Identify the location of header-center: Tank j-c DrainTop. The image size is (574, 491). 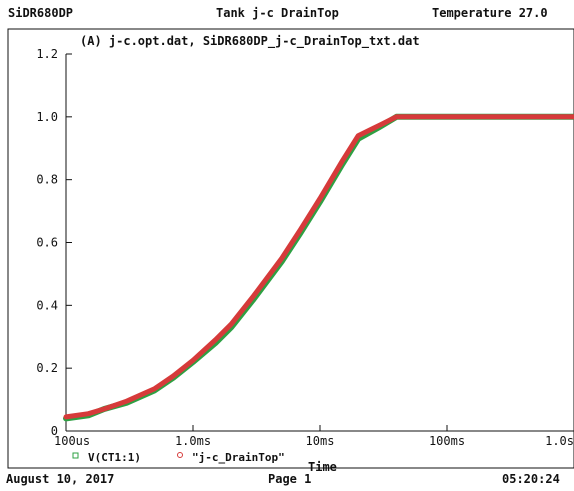
(277, 13).